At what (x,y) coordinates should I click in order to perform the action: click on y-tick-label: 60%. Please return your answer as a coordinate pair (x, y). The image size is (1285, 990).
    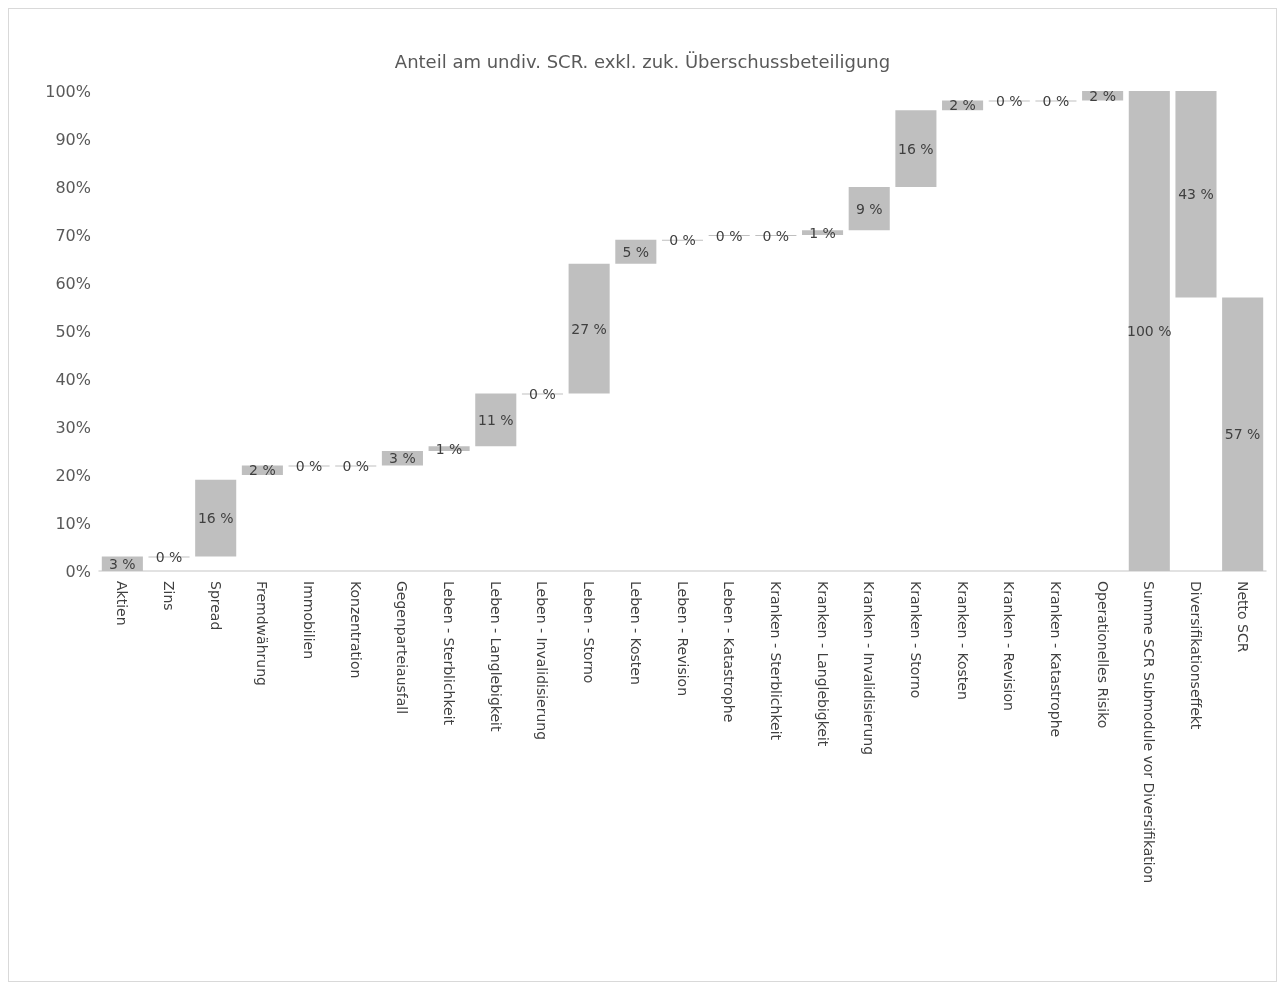
    Looking at the image, I should click on (73, 283).